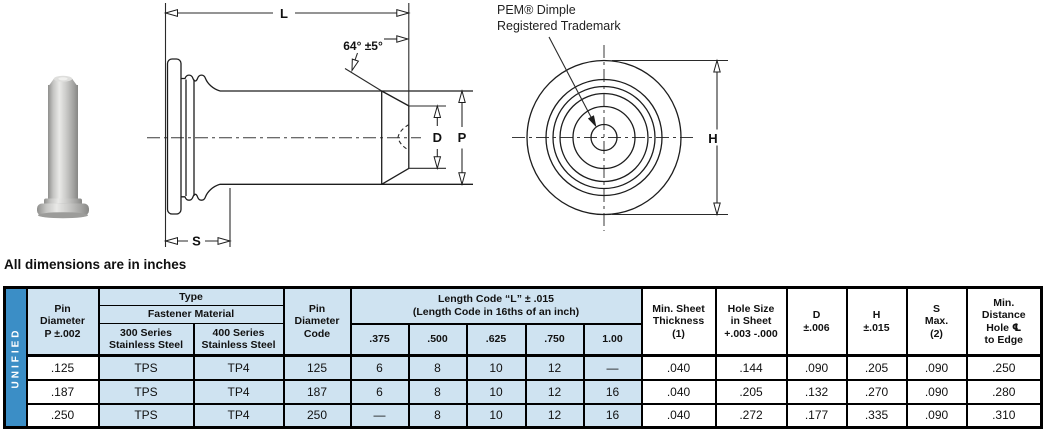  I want to click on header-min-dist: Min. Distance Hole ℄ to Edge, so click(1004, 321).